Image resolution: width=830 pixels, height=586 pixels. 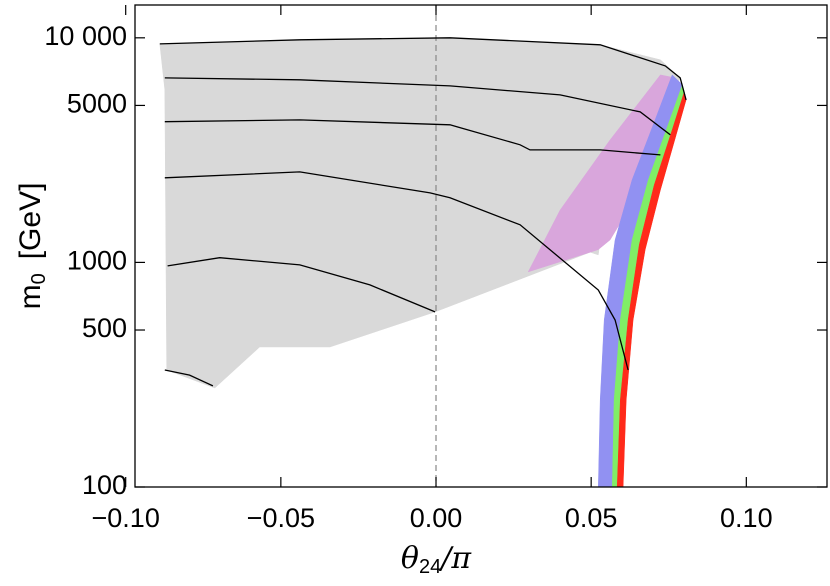 What do you see at coordinates (104, 485) in the screenshot?
I see `y-tick-label: 100` at bounding box center [104, 485].